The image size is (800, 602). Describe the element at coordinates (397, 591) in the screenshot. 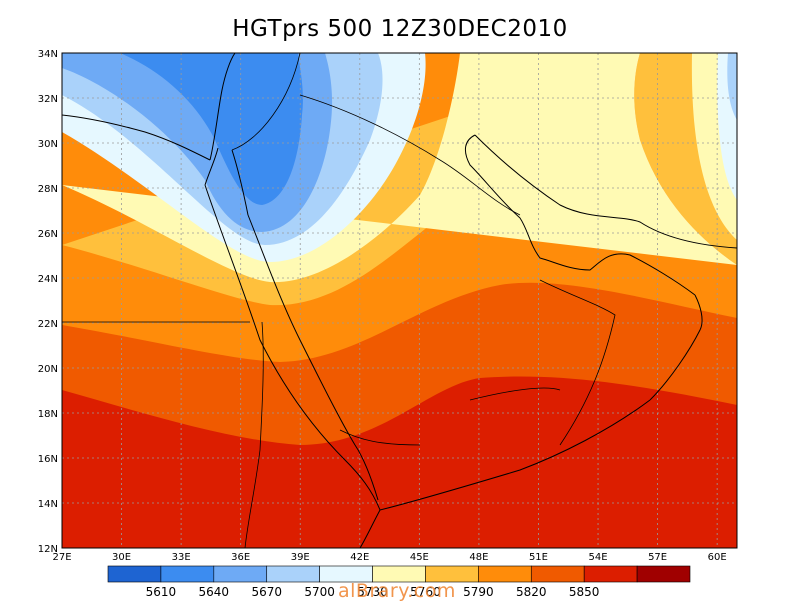

I see `watermark-text: alBrary.com` at that location.